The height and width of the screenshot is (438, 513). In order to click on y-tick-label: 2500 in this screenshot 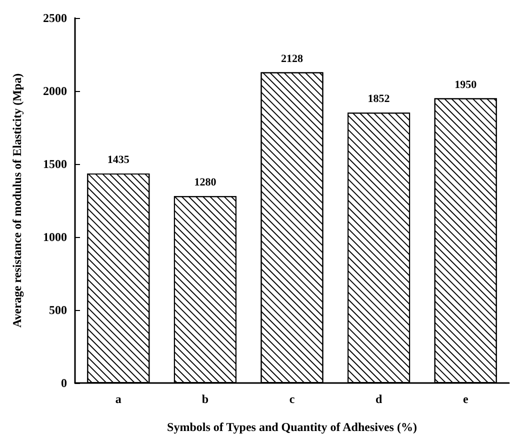, I will do `click(55, 18)`.